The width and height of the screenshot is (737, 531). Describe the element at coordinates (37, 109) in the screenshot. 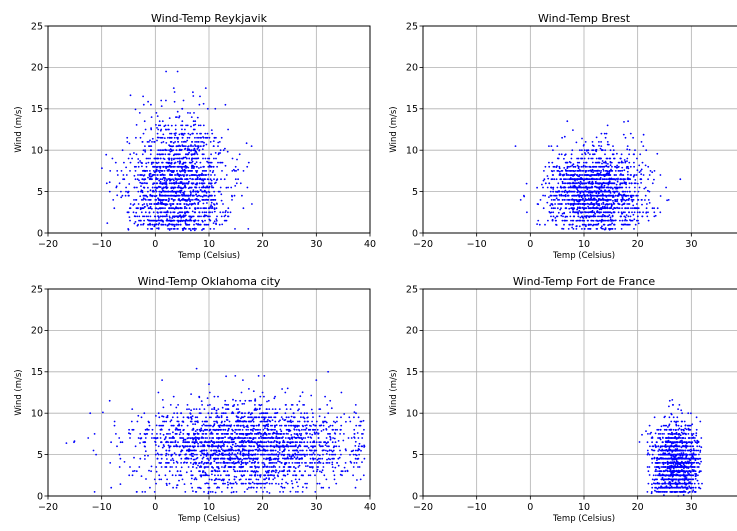

I see `y-tick-label: 15` at that location.